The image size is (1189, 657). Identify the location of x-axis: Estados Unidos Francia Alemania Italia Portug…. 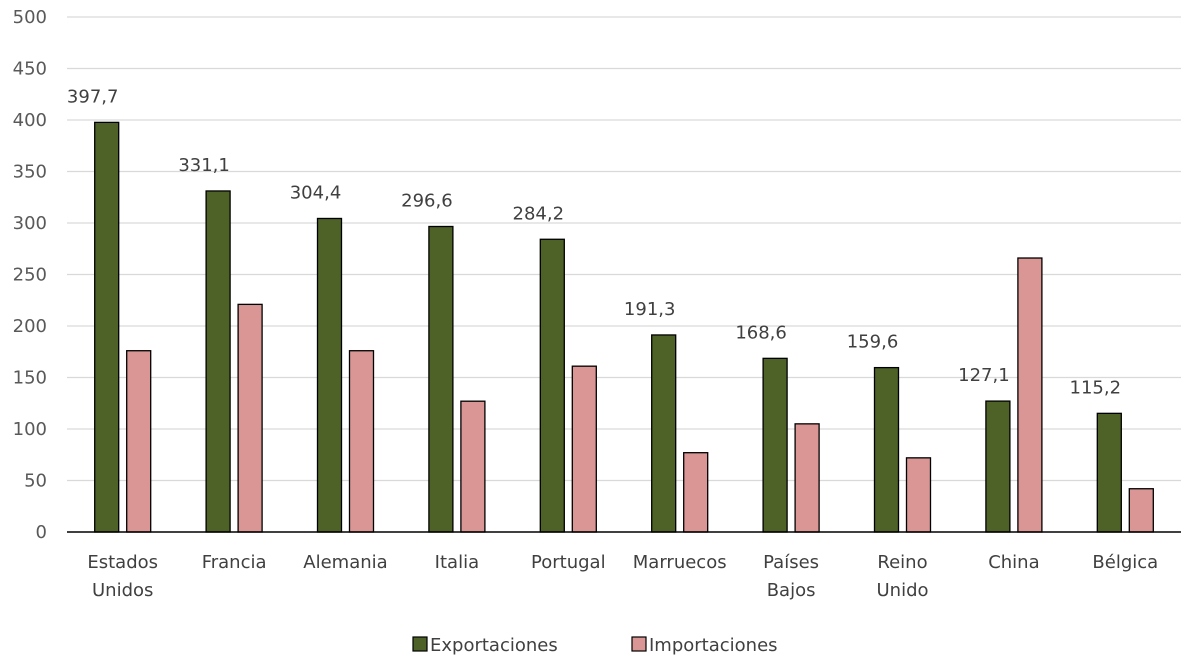
(624, 566).